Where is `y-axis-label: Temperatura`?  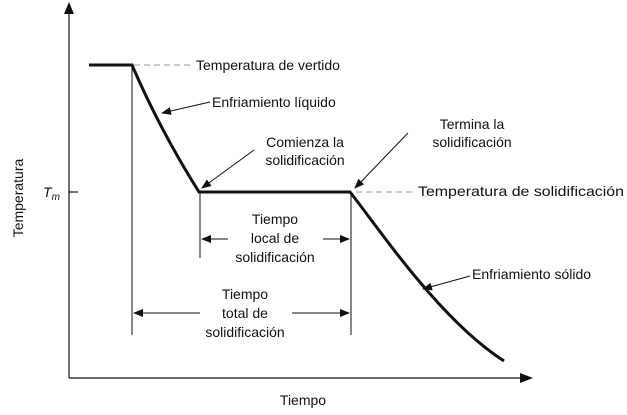 y-axis-label: Temperatura is located at coordinates (18, 197).